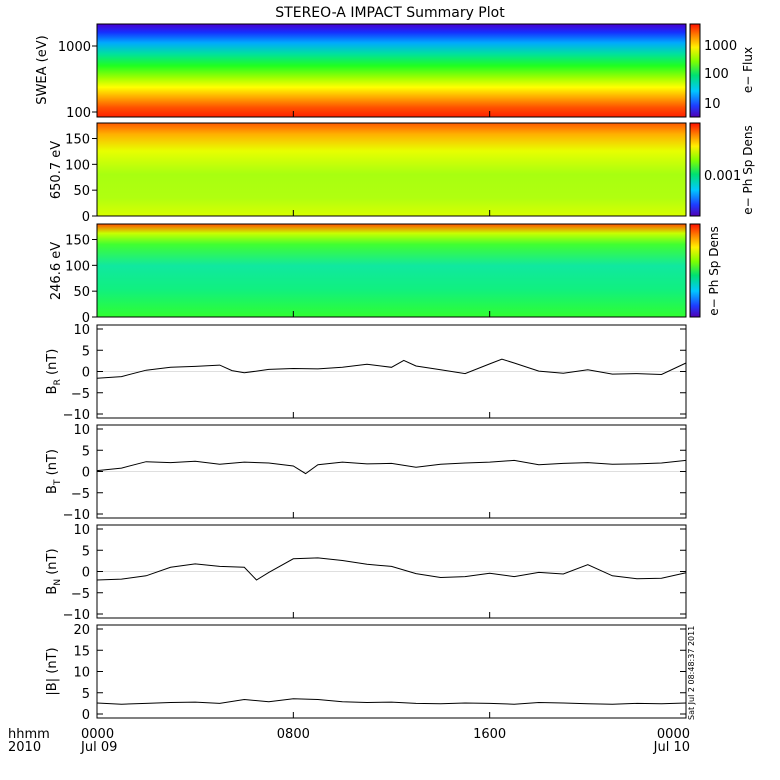 The width and height of the screenshot is (780, 780). I want to click on bt-ylabel: BT (nT), so click(54, 471).